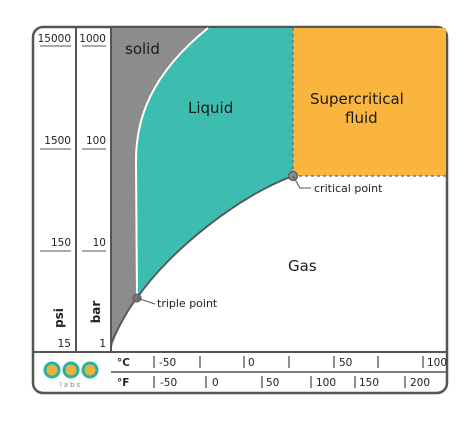  Describe the element at coordinates (437, 363) in the screenshot. I see `celsius-tick-label: 100` at that location.